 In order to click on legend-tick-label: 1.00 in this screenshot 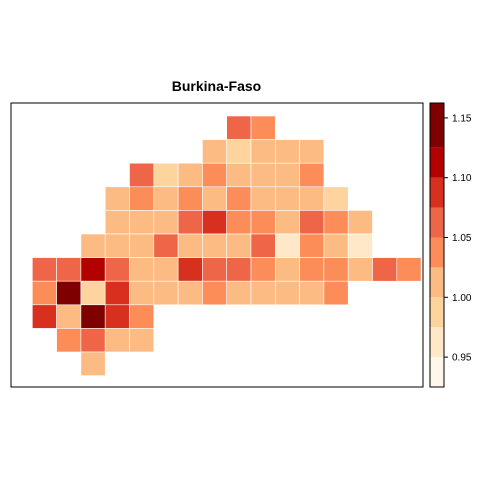, I will do `click(462, 298)`.